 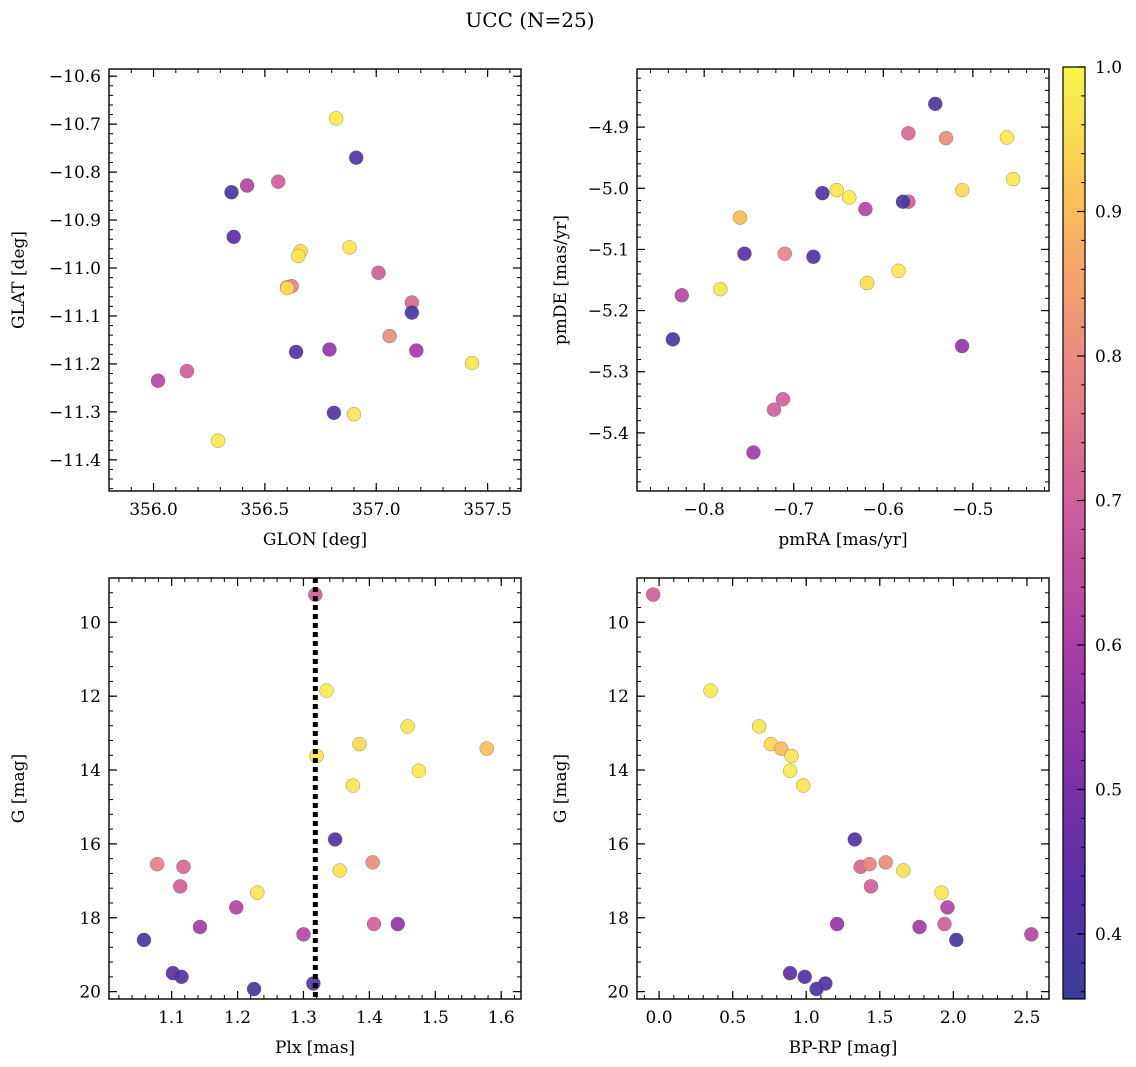 I want to click on x-tick-label: 1.1, so click(x=171, y=1018).